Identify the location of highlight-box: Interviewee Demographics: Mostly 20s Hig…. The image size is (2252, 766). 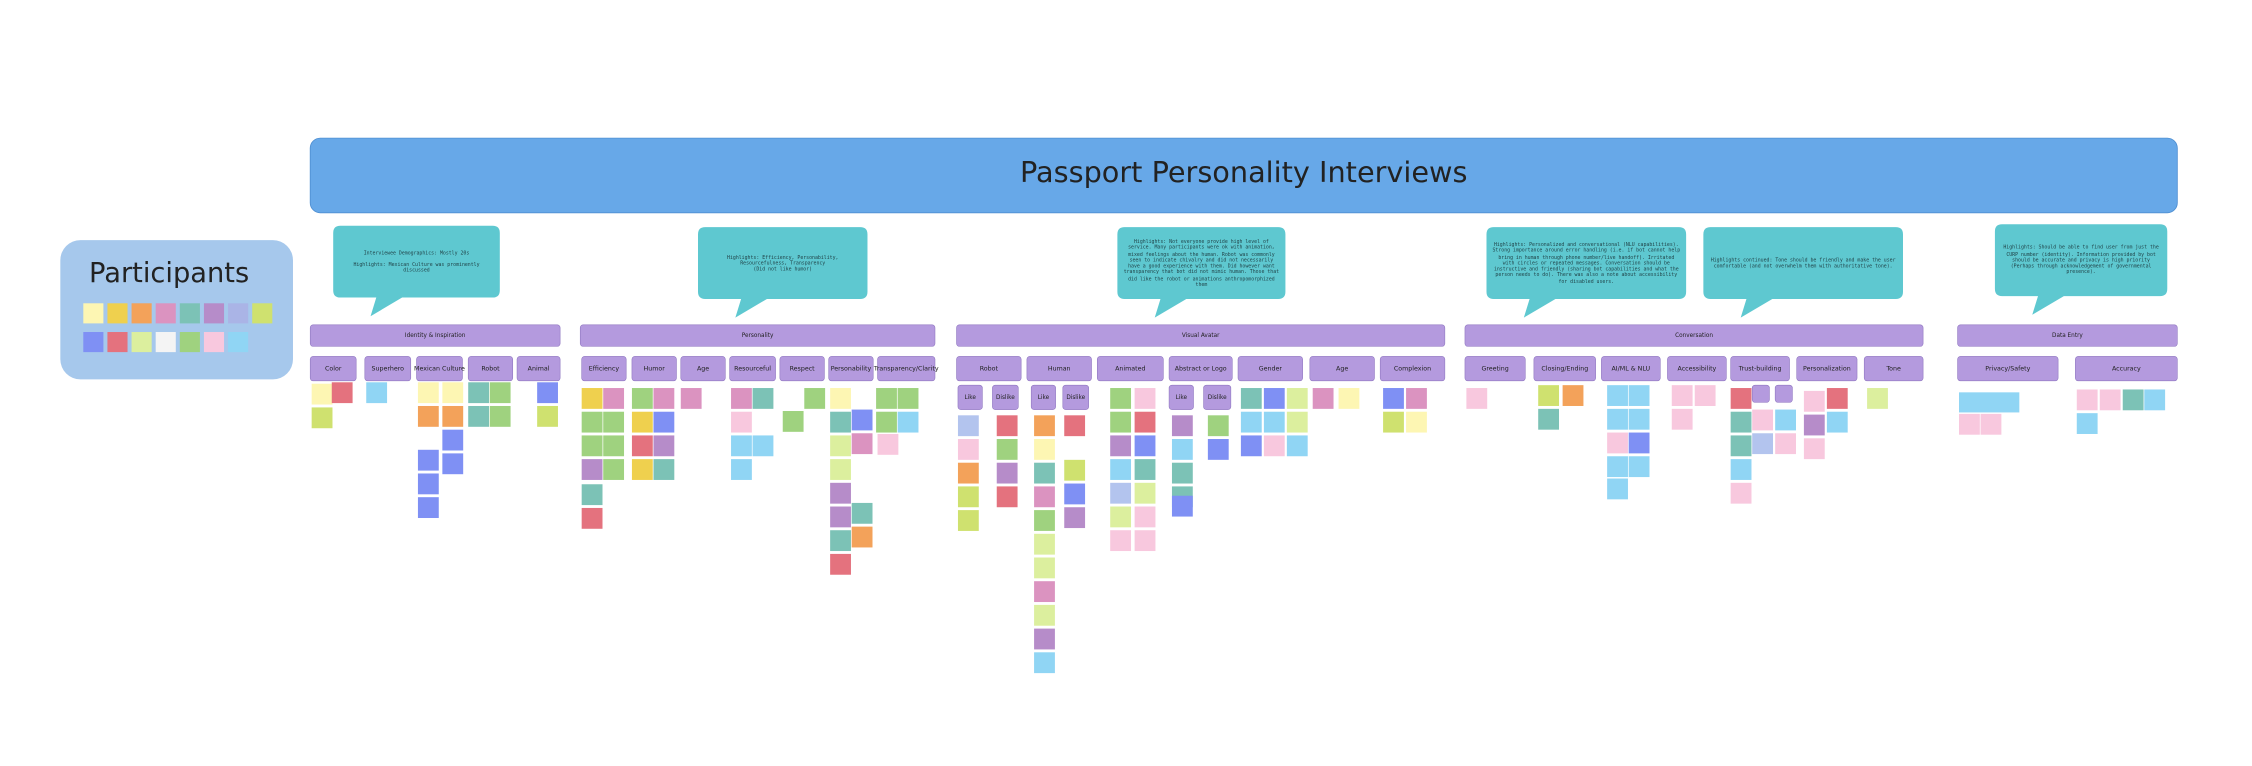
(416, 261).